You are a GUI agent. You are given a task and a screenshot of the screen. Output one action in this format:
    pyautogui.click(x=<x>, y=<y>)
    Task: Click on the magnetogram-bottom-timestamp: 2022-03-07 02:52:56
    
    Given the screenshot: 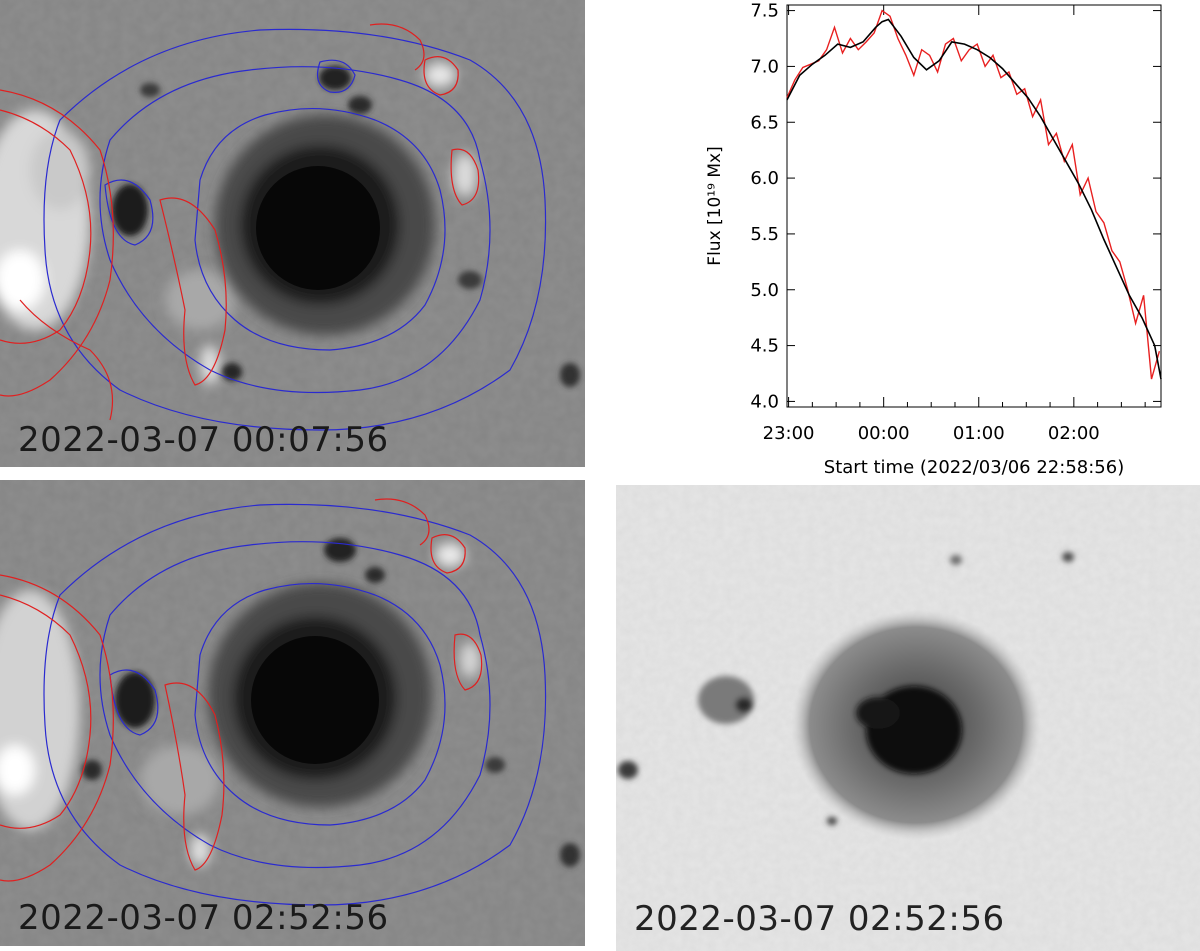 What is the action you would take?
    pyautogui.click(x=203, y=918)
    